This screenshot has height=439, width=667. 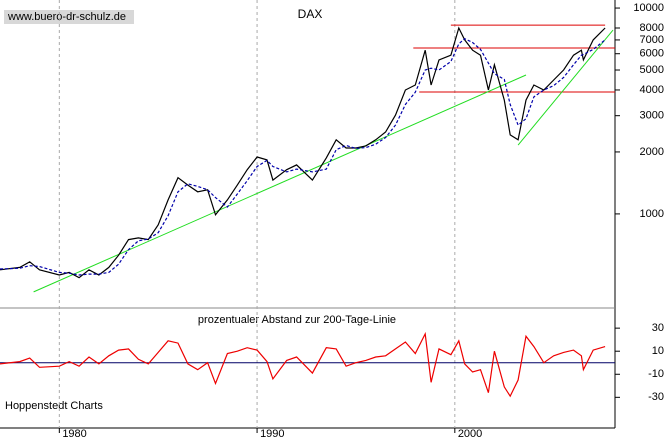 What do you see at coordinates (652, 28) in the screenshot?
I see `y-tick-label: 8000` at bounding box center [652, 28].